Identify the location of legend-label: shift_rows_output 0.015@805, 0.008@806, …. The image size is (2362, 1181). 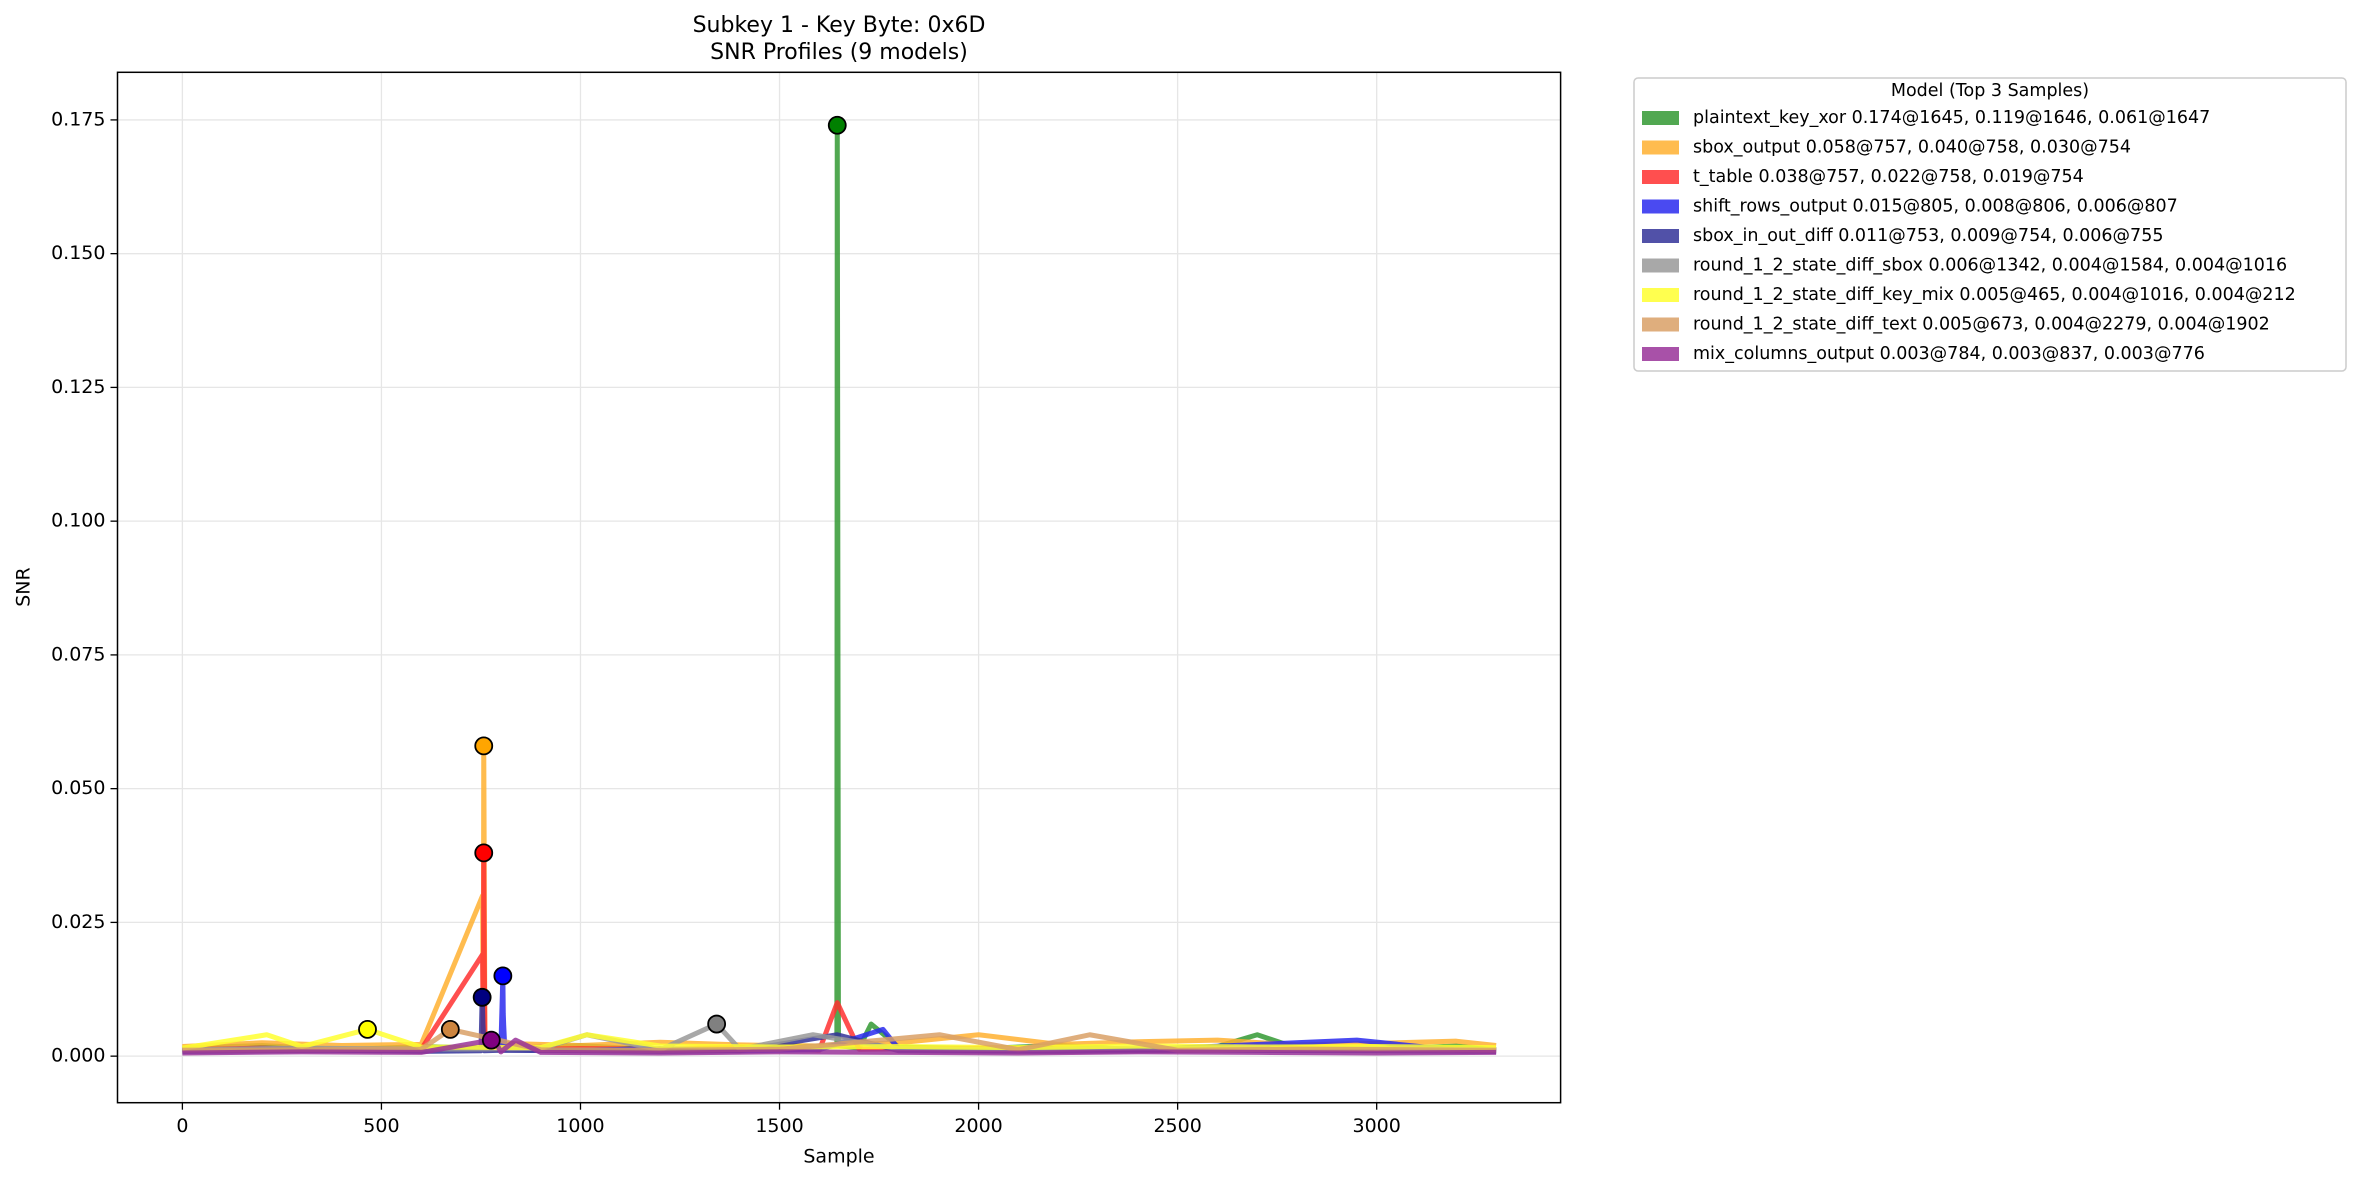
(1935, 207).